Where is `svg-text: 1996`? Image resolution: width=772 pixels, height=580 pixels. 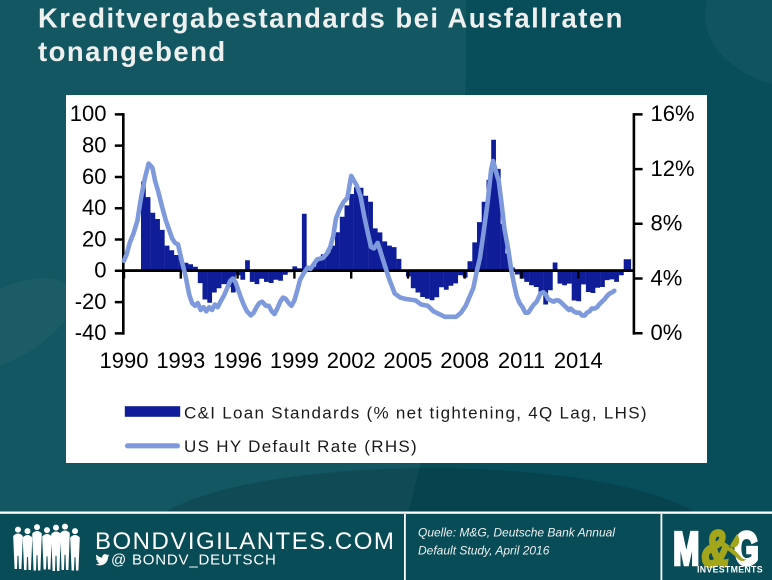 svg-text: 1996 is located at coordinates (237, 360).